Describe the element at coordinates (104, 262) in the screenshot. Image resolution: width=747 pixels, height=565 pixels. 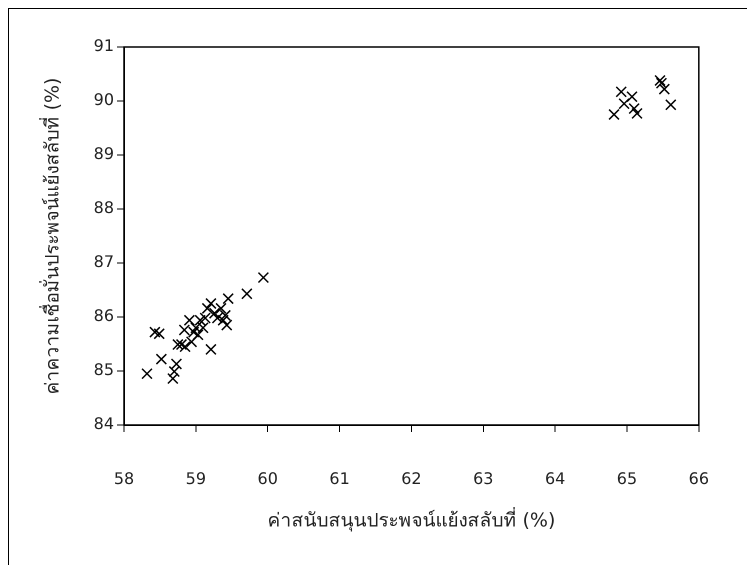
I see `y-tick-label: 87` at that location.